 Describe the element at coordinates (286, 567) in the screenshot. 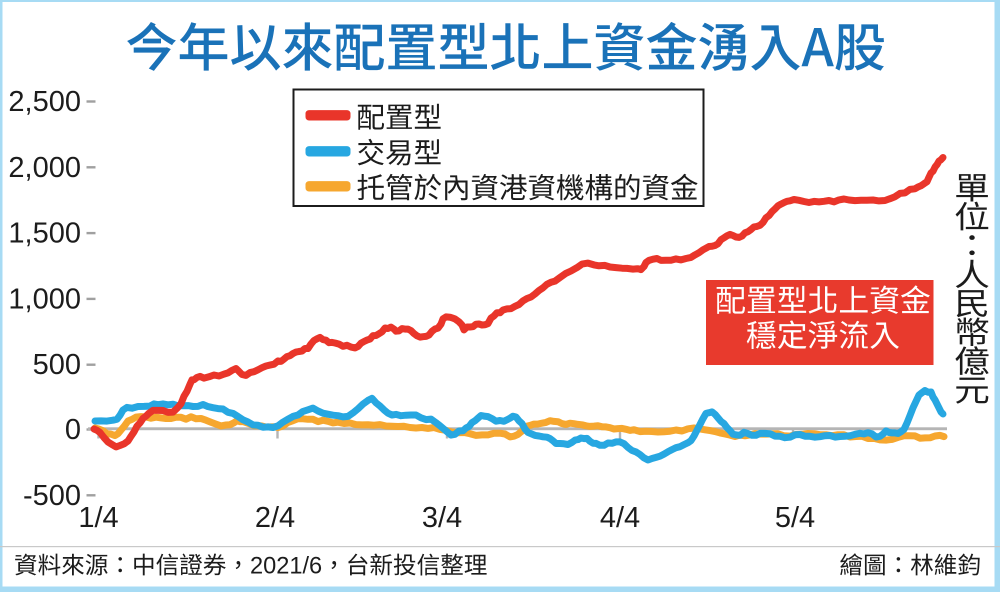

I see `svg-text: 2021/6` at that location.